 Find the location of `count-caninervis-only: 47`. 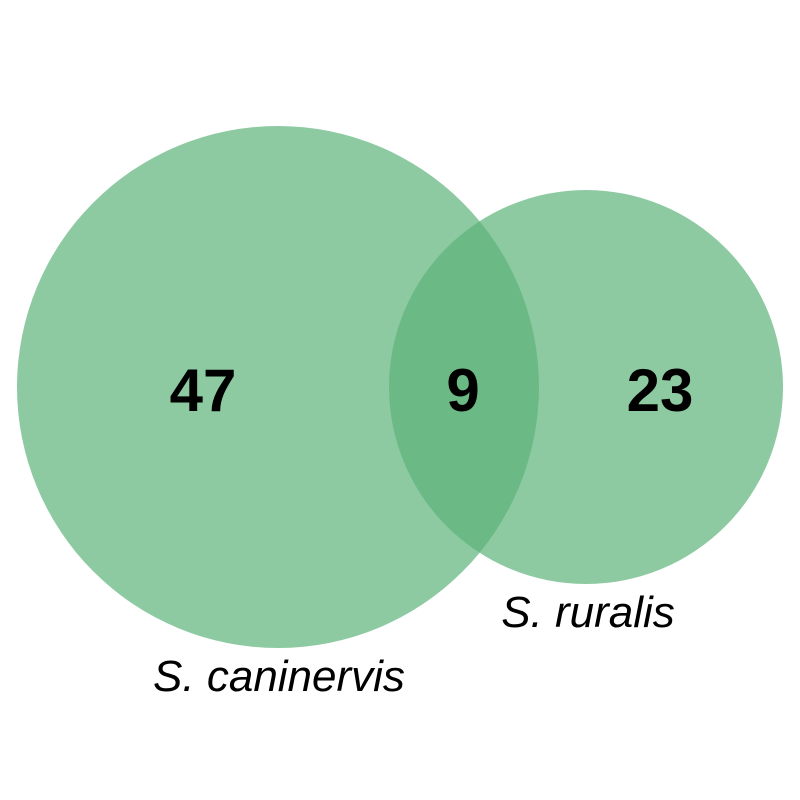

count-caninervis-only: 47 is located at coordinates (203, 390).